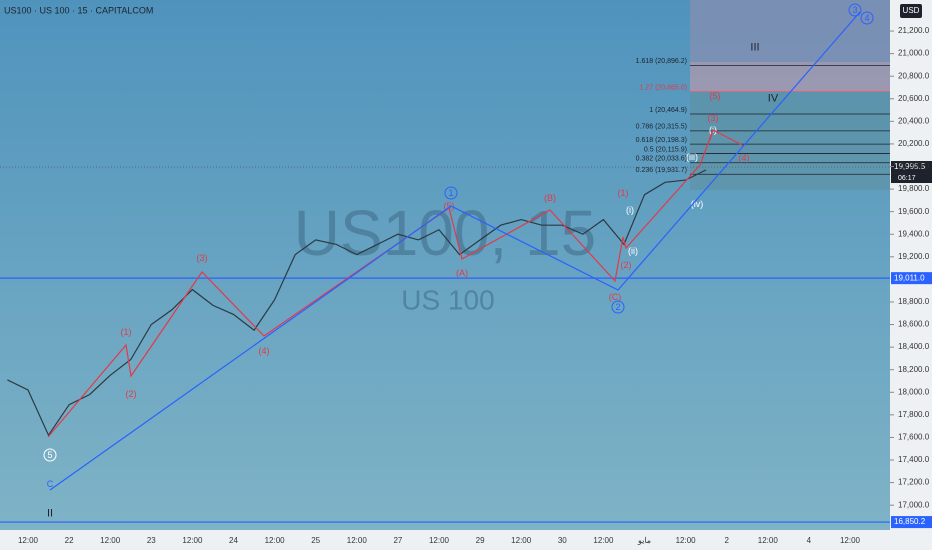 The width and height of the screenshot is (932, 550). What do you see at coordinates (668, 110) in the screenshot?
I see `fib-label: 1 (20,464.9)` at bounding box center [668, 110].